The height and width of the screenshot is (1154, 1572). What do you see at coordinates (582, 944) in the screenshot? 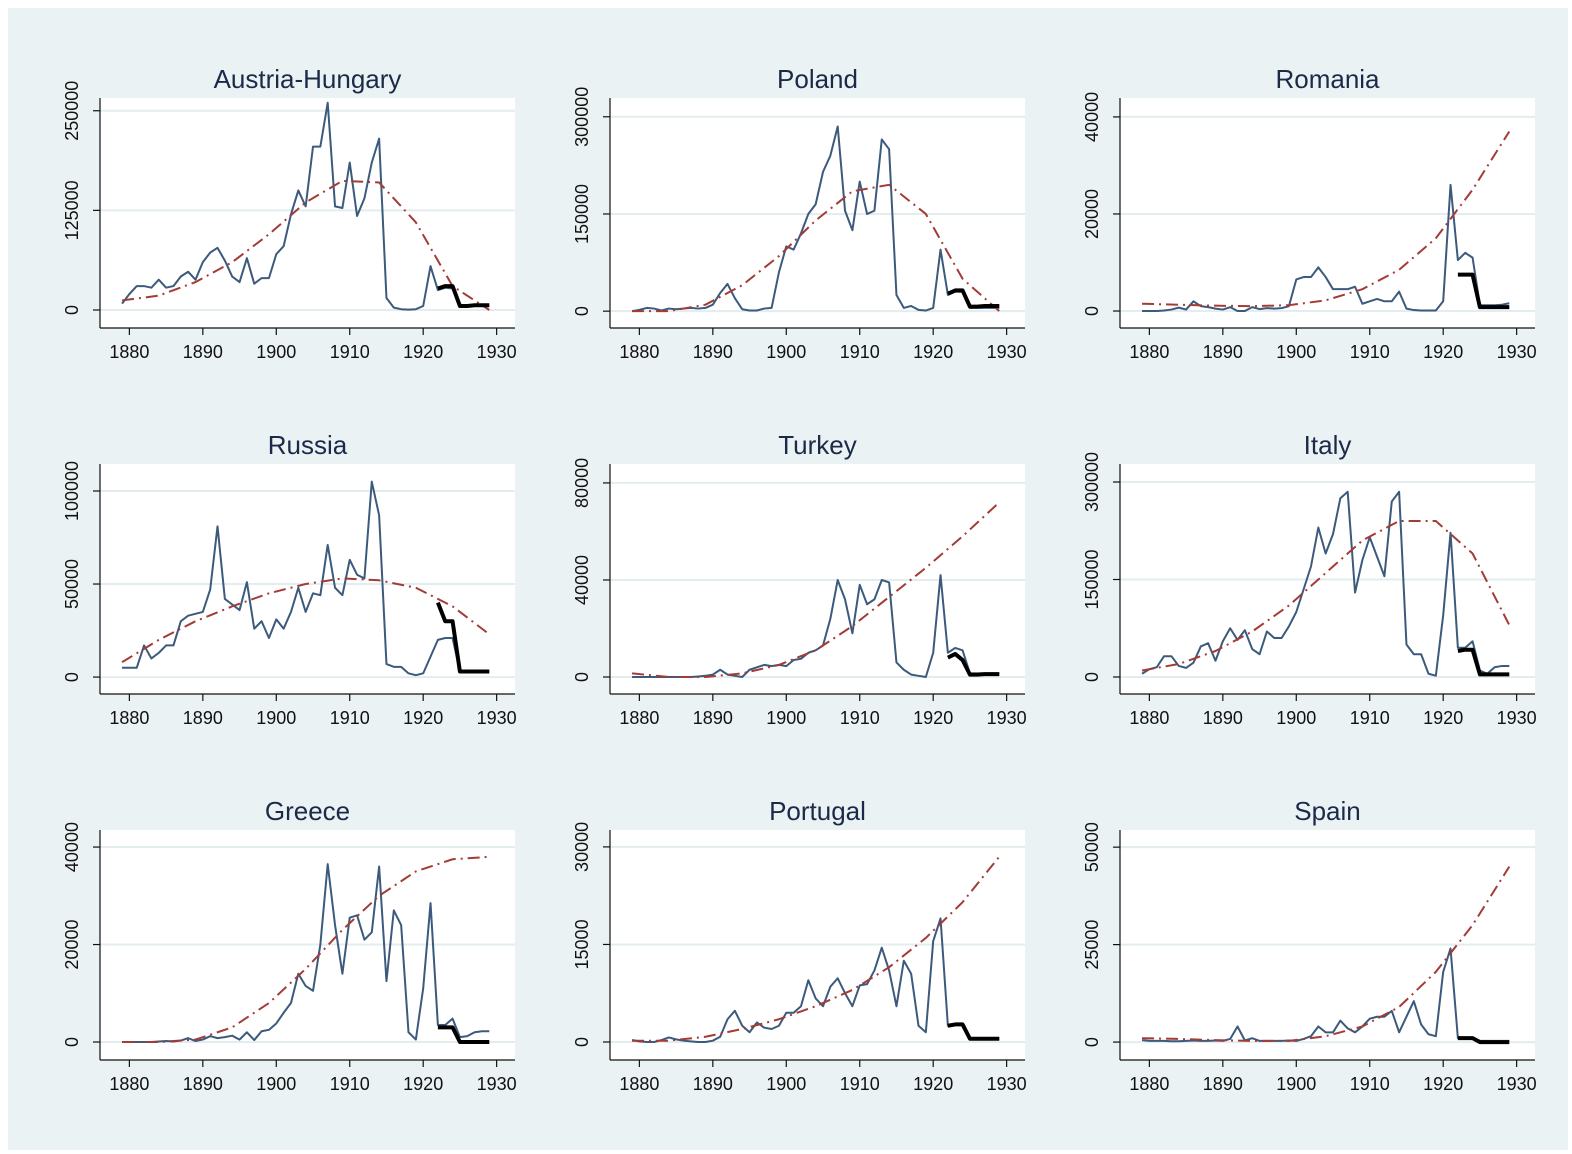
I see `y-tick-label: 15000` at bounding box center [582, 944].